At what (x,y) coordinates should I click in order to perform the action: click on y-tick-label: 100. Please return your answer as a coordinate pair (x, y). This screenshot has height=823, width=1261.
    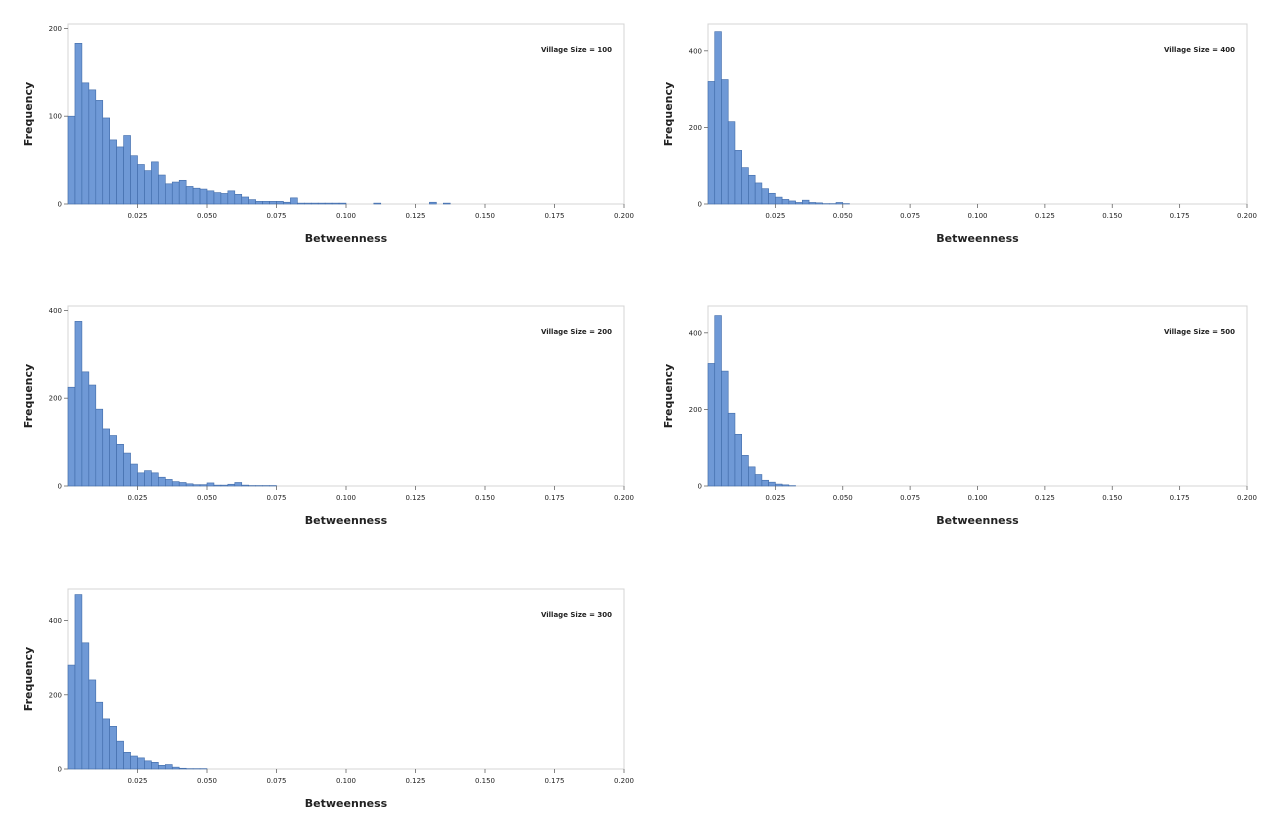
    Looking at the image, I should click on (55, 117).